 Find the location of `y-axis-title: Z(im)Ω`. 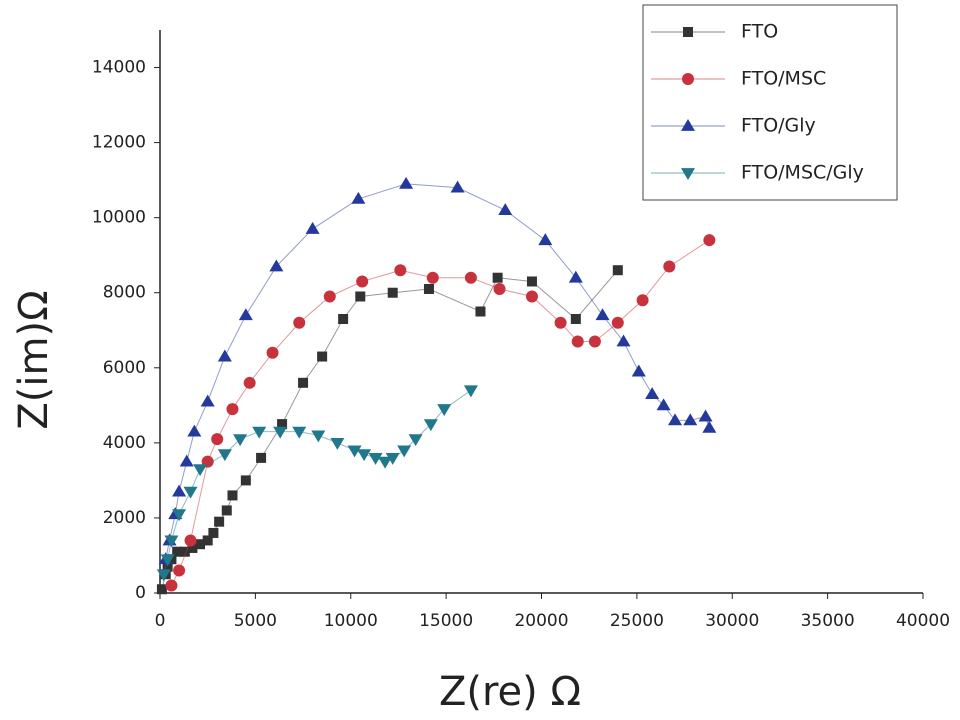

y-axis-title: Z(im)Ω is located at coordinates (34, 359).